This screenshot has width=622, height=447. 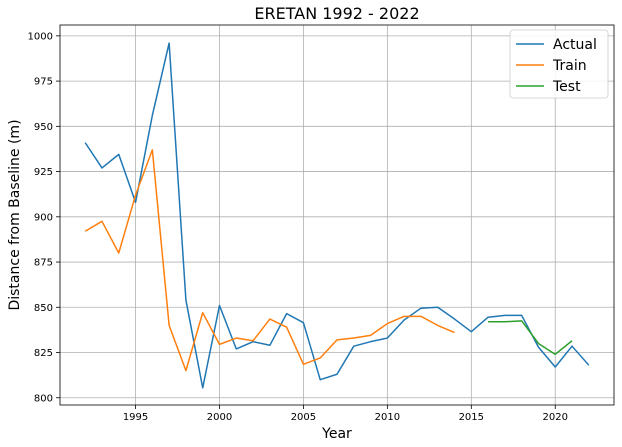 What do you see at coordinates (43, 353) in the screenshot?
I see `y-tick-label: 825` at bounding box center [43, 353].